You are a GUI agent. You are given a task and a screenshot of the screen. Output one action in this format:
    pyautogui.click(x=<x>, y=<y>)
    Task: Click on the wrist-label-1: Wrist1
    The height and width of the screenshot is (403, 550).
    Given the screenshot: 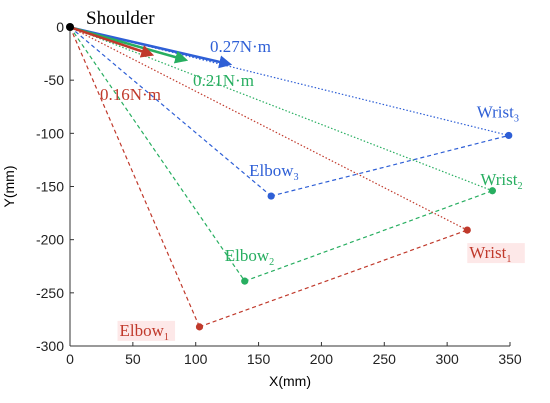 What is the action you would take?
    pyautogui.click(x=496, y=254)
    